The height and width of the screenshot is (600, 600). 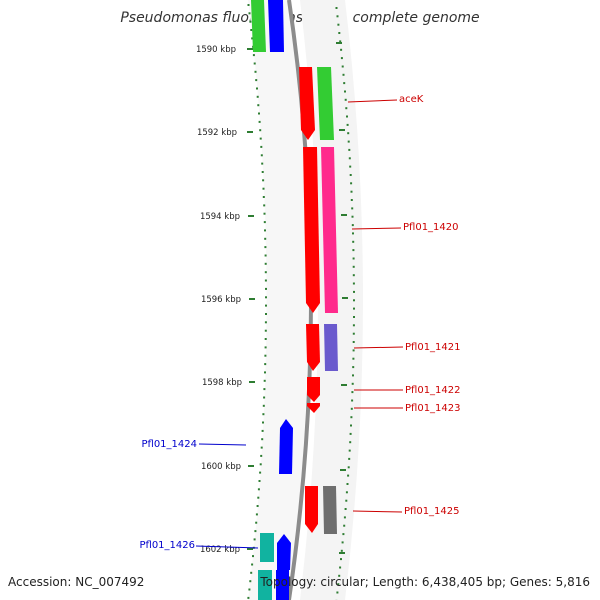 What do you see at coordinates (278, 300) in the screenshot?
I see `inner-track-band` at bounding box center [278, 300].